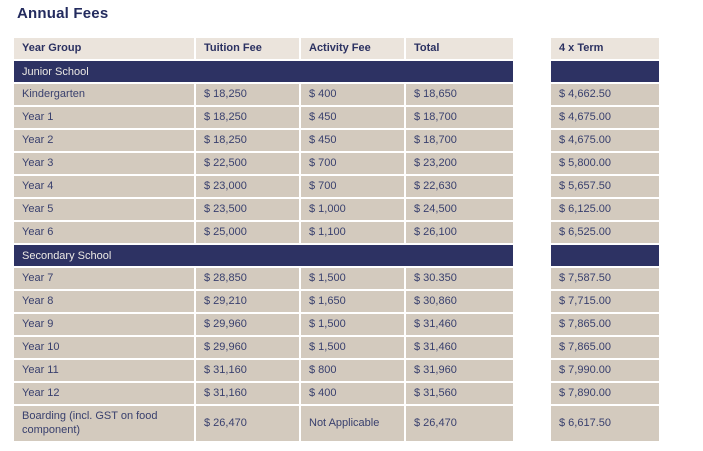 Image resolution: width=703 pixels, height=451 pixels. I want to click on total-header: Total, so click(459, 48).